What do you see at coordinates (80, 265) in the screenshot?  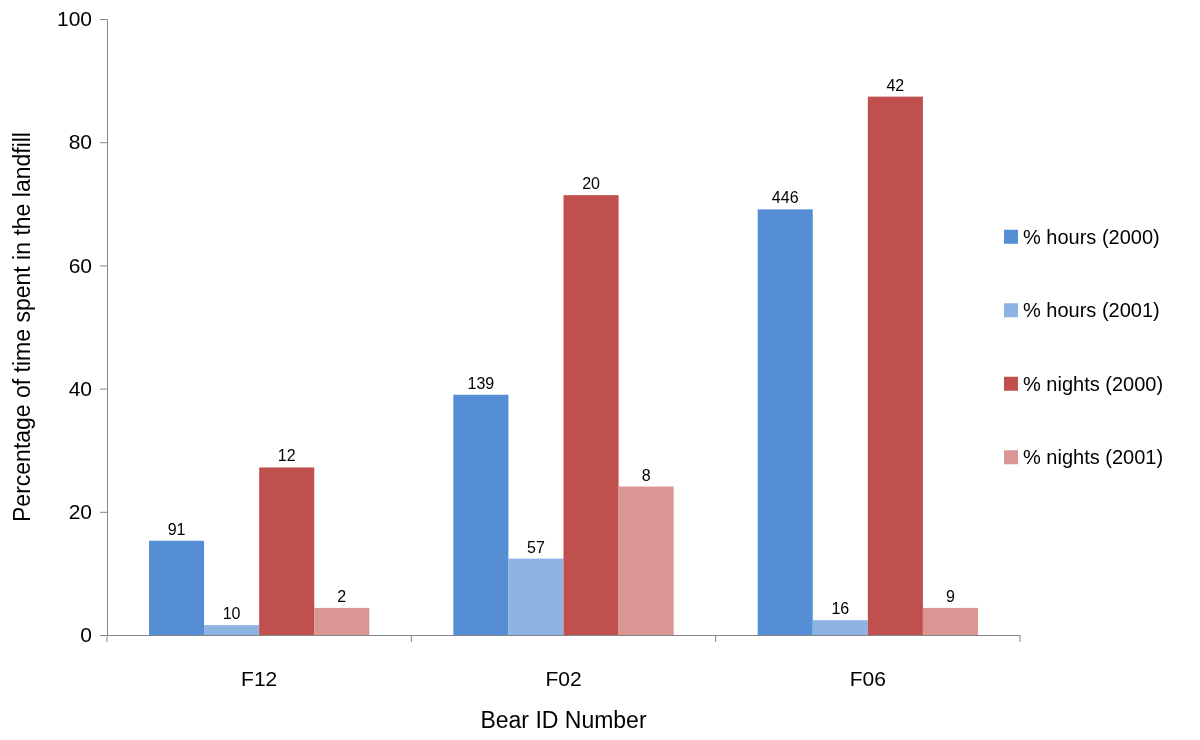 I see `y-tick-label: 60` at bounding box center [80, 265].